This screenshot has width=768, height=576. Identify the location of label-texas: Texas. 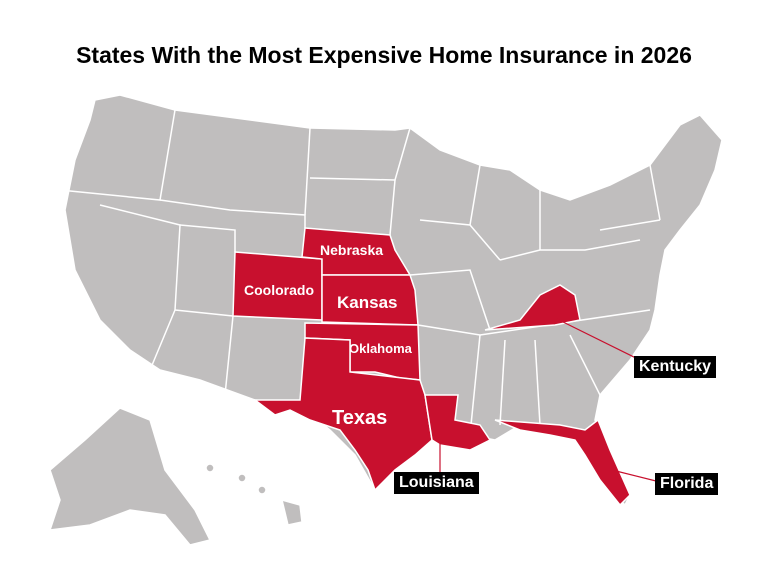
(359, 418).